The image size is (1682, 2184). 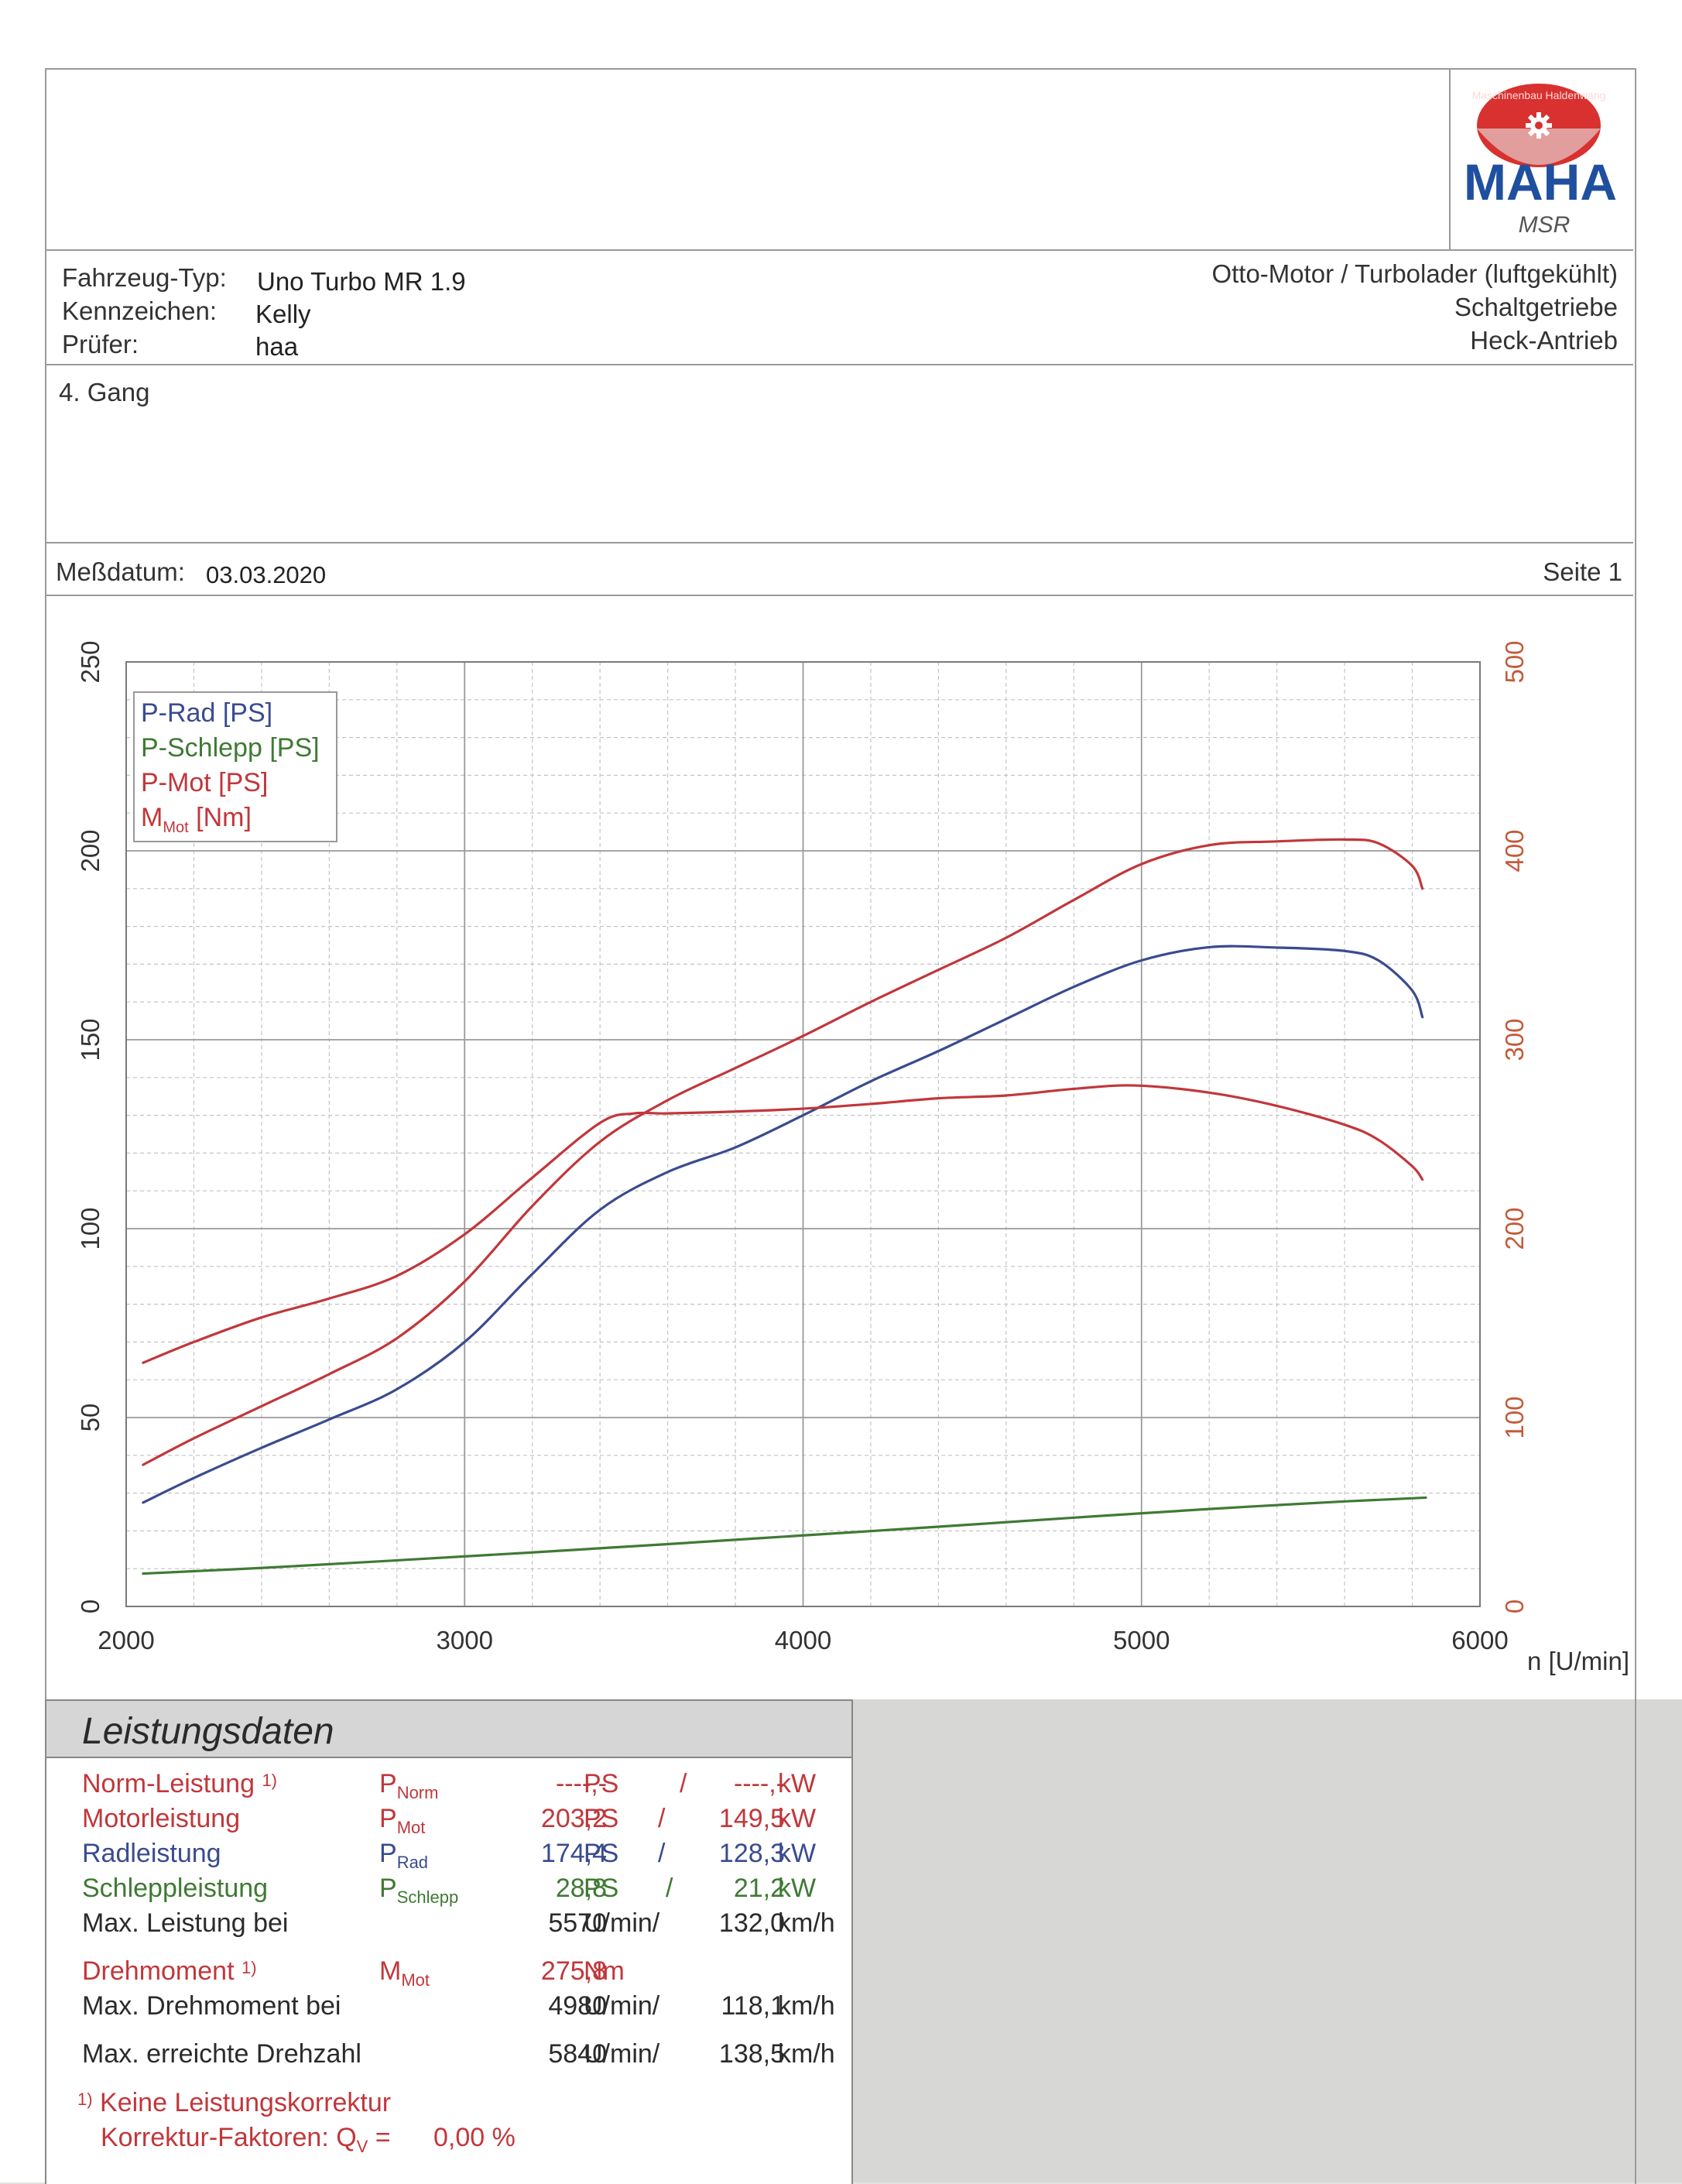 I want to click on x-tick-label: 3000, so click(x=465, y=1640).